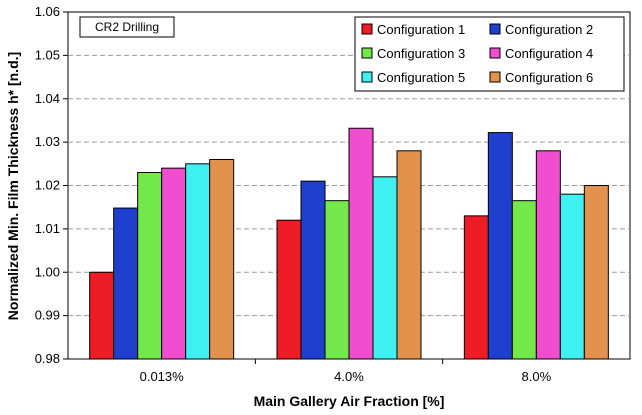 Image resolution: width=642 pixels, height=415 pixels. Describe the element at coordinates (47, 98) in the screenshot. I see `y-tick-label: 1.04` at that location.